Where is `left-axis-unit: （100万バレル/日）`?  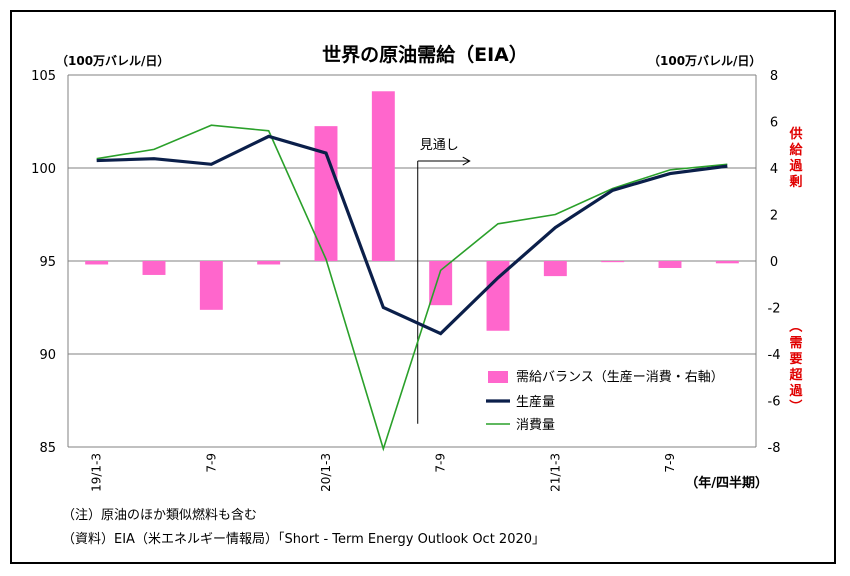 left-axis-unit: （100万バレル/日） is located at coordinates (113, 61).